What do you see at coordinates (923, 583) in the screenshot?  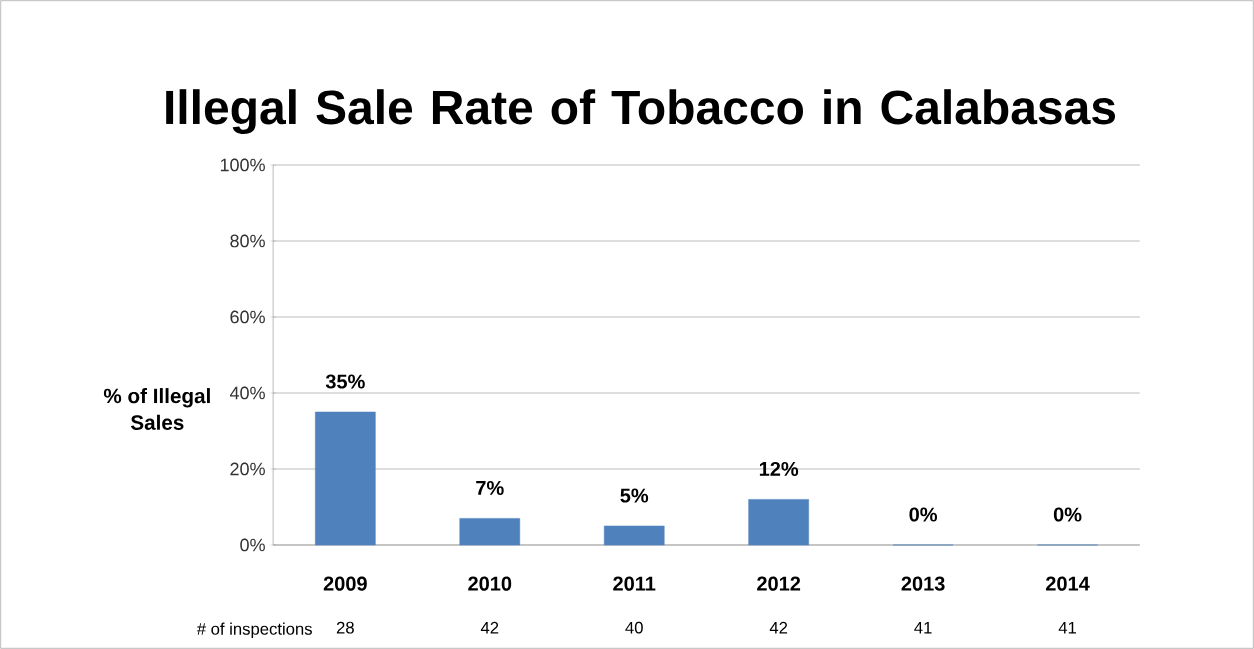 I see `x-tick-label: 2013` at bounding box center [923, 583].